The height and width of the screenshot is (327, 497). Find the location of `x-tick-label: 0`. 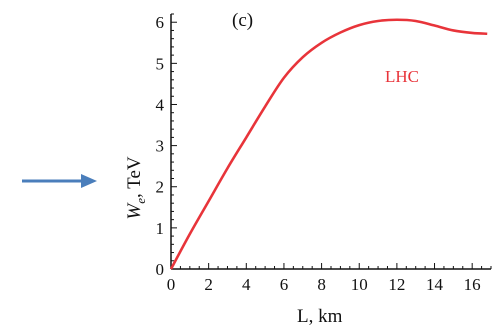

x-tick-label: 0 is located at coordinates (171, 284).